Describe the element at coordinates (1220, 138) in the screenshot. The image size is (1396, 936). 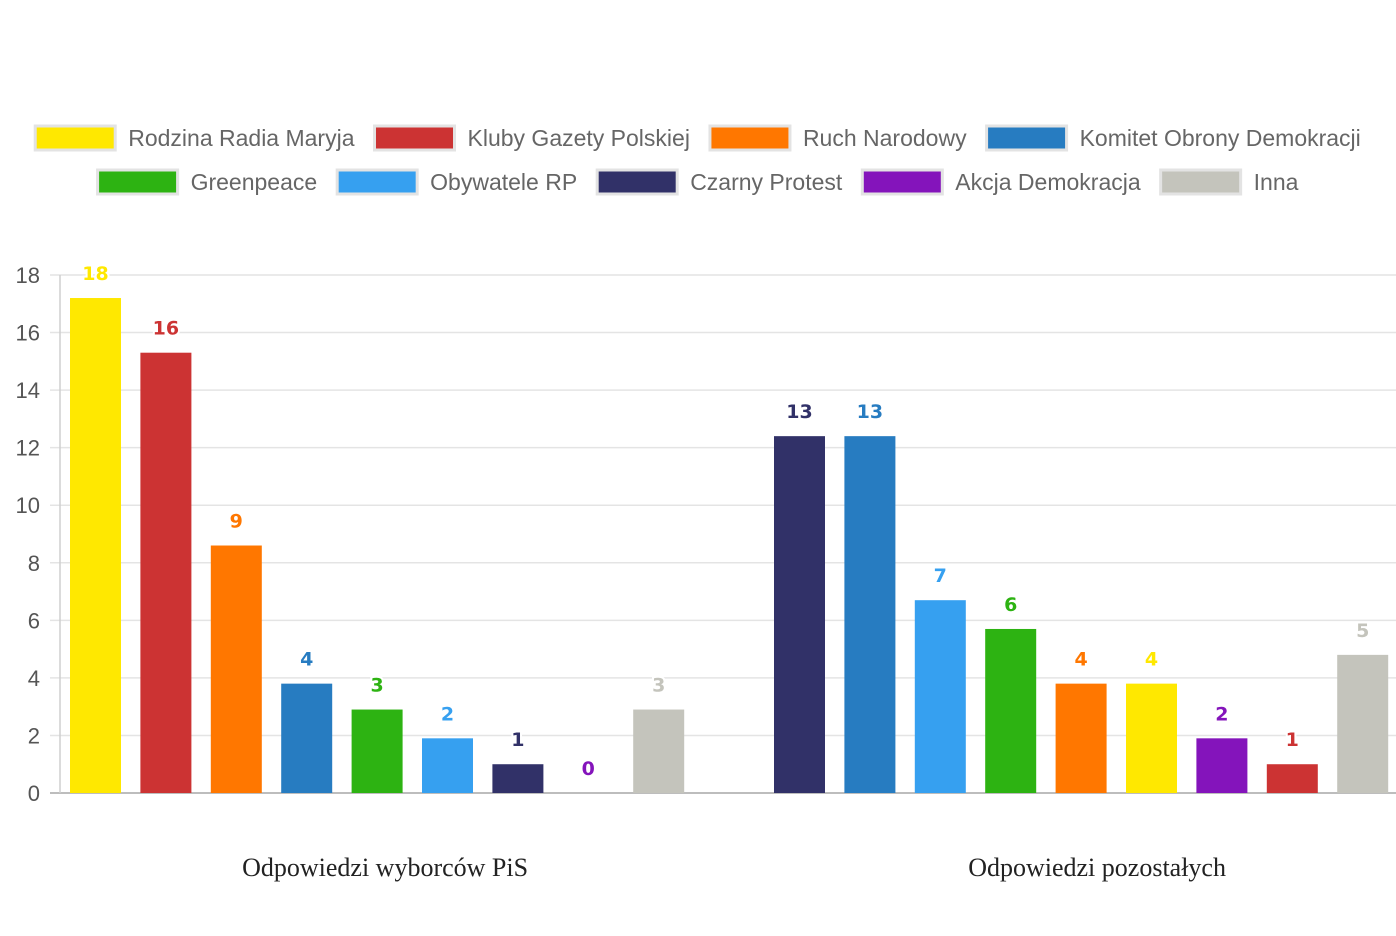
I see `legend-label: Komitet Obrony Demokracji` at that location.